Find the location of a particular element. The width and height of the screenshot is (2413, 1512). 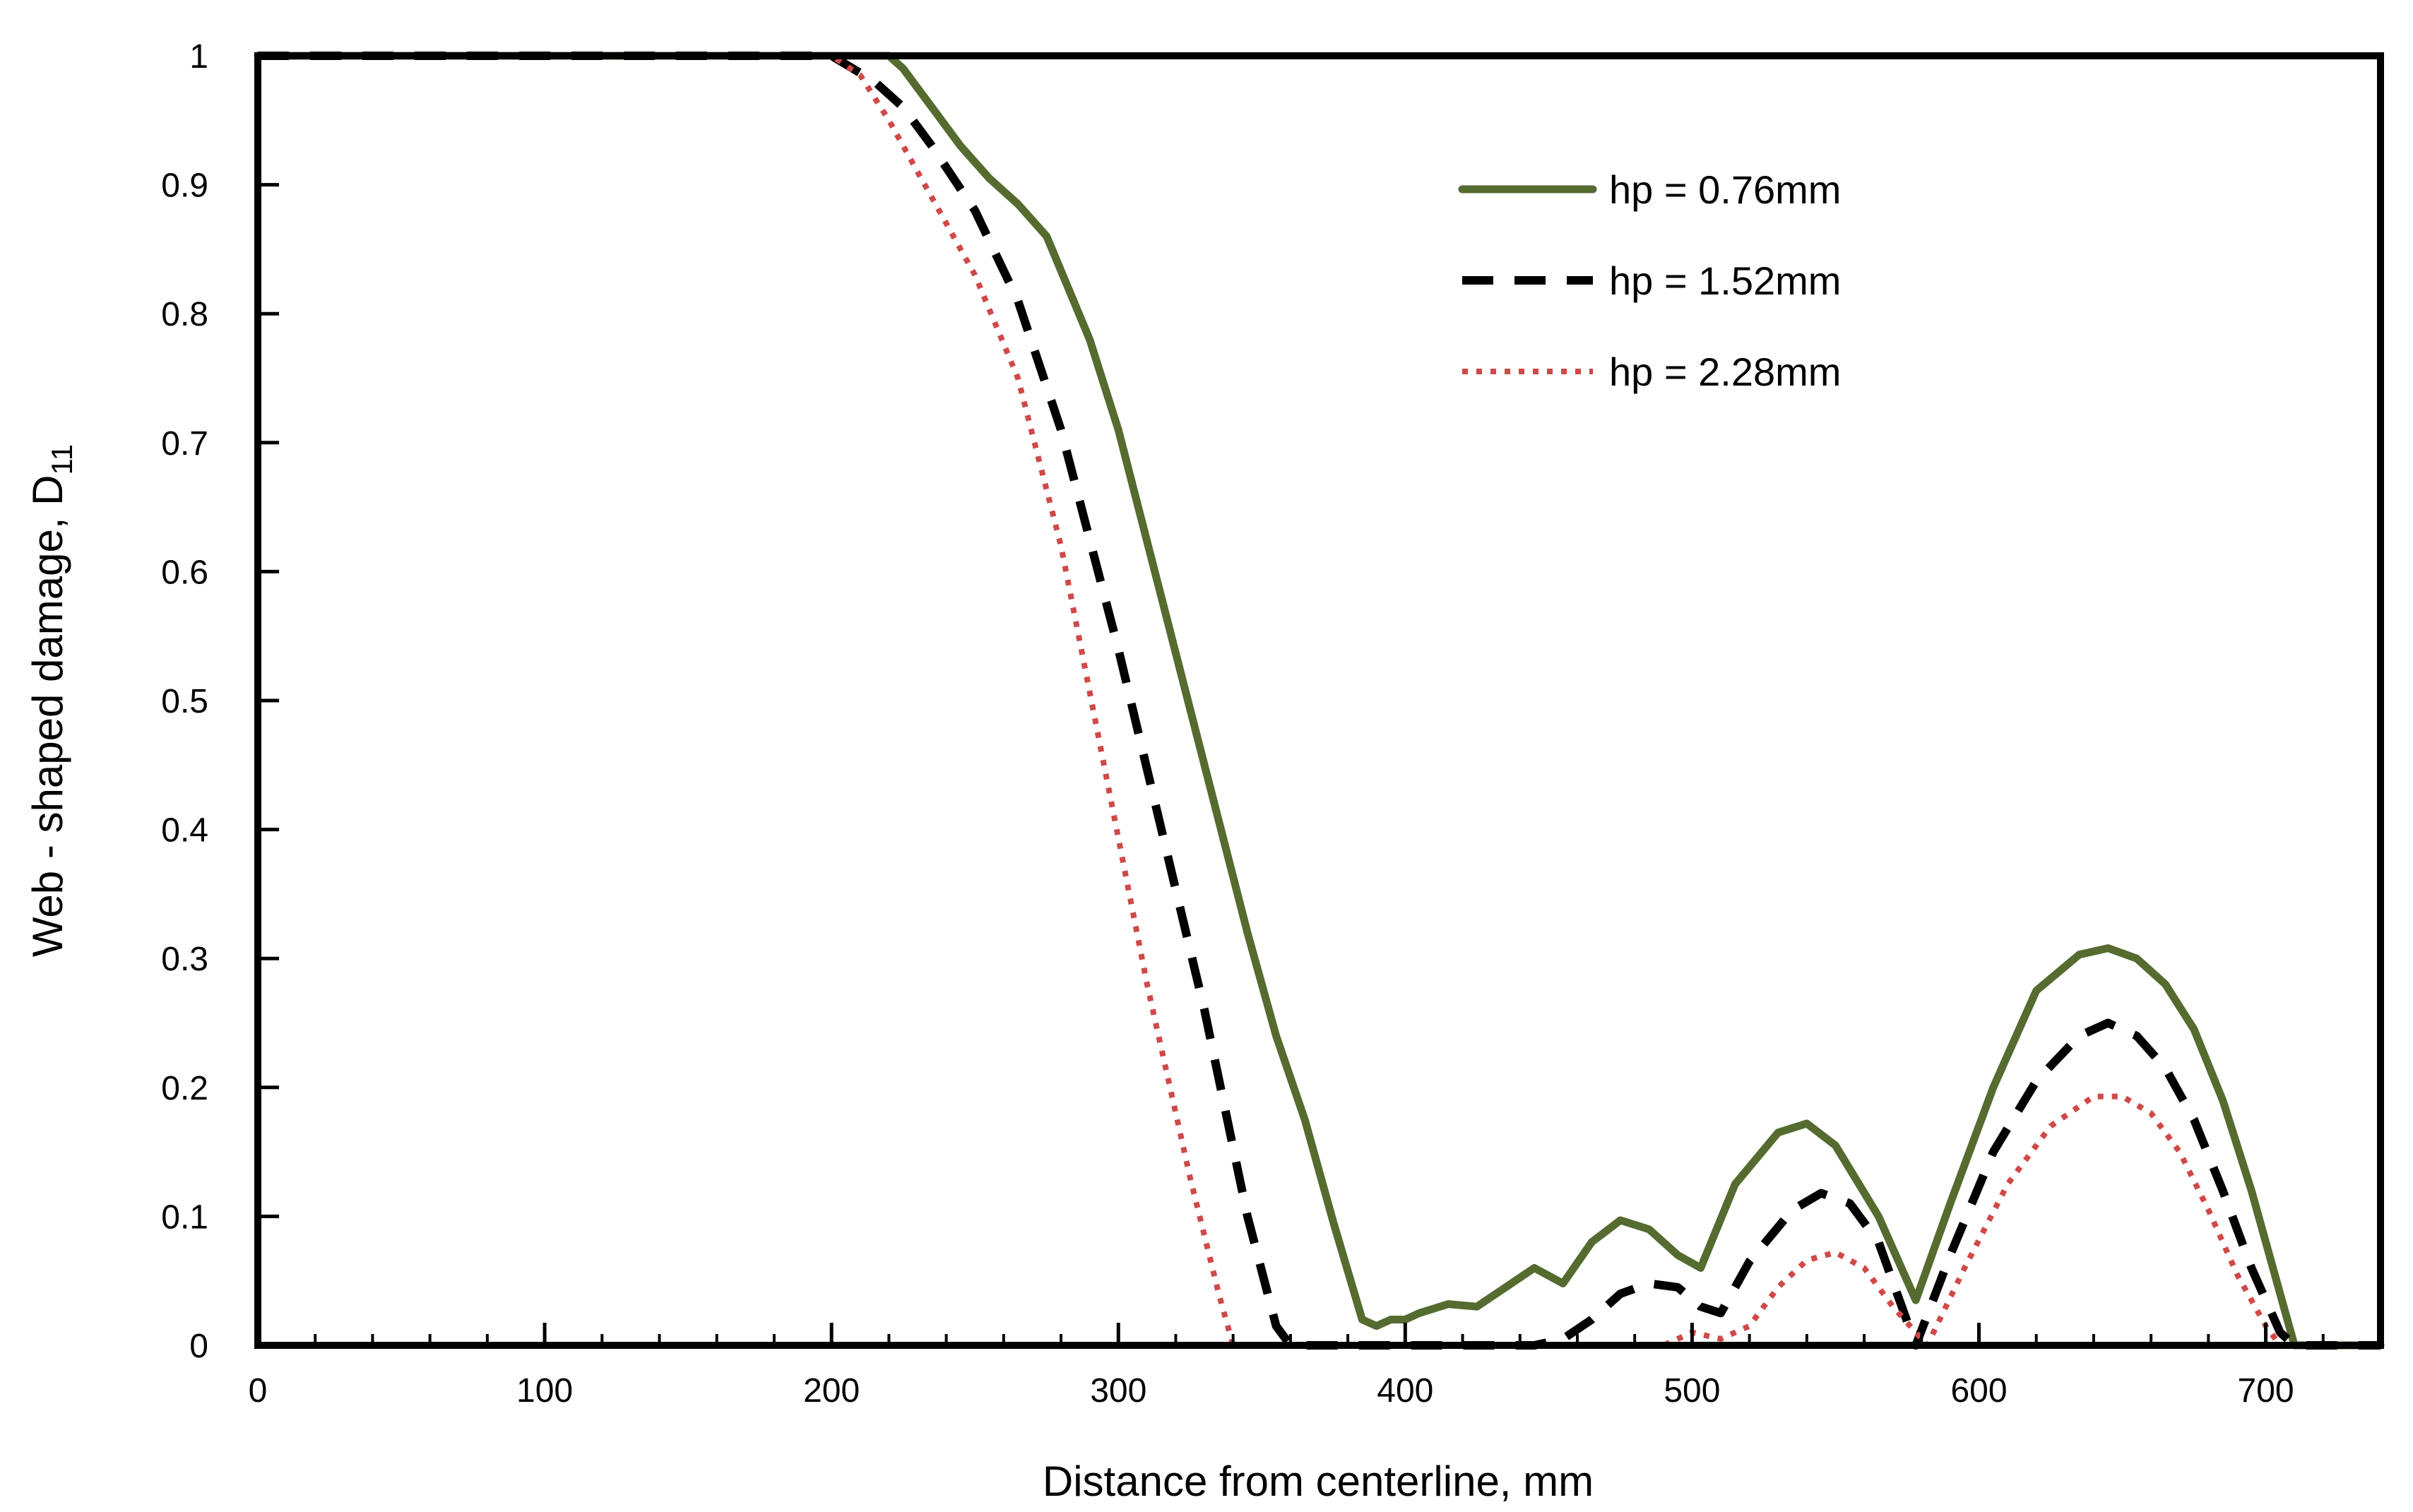

x-tick-label: 600 is located at coordinates (1978, 1391).